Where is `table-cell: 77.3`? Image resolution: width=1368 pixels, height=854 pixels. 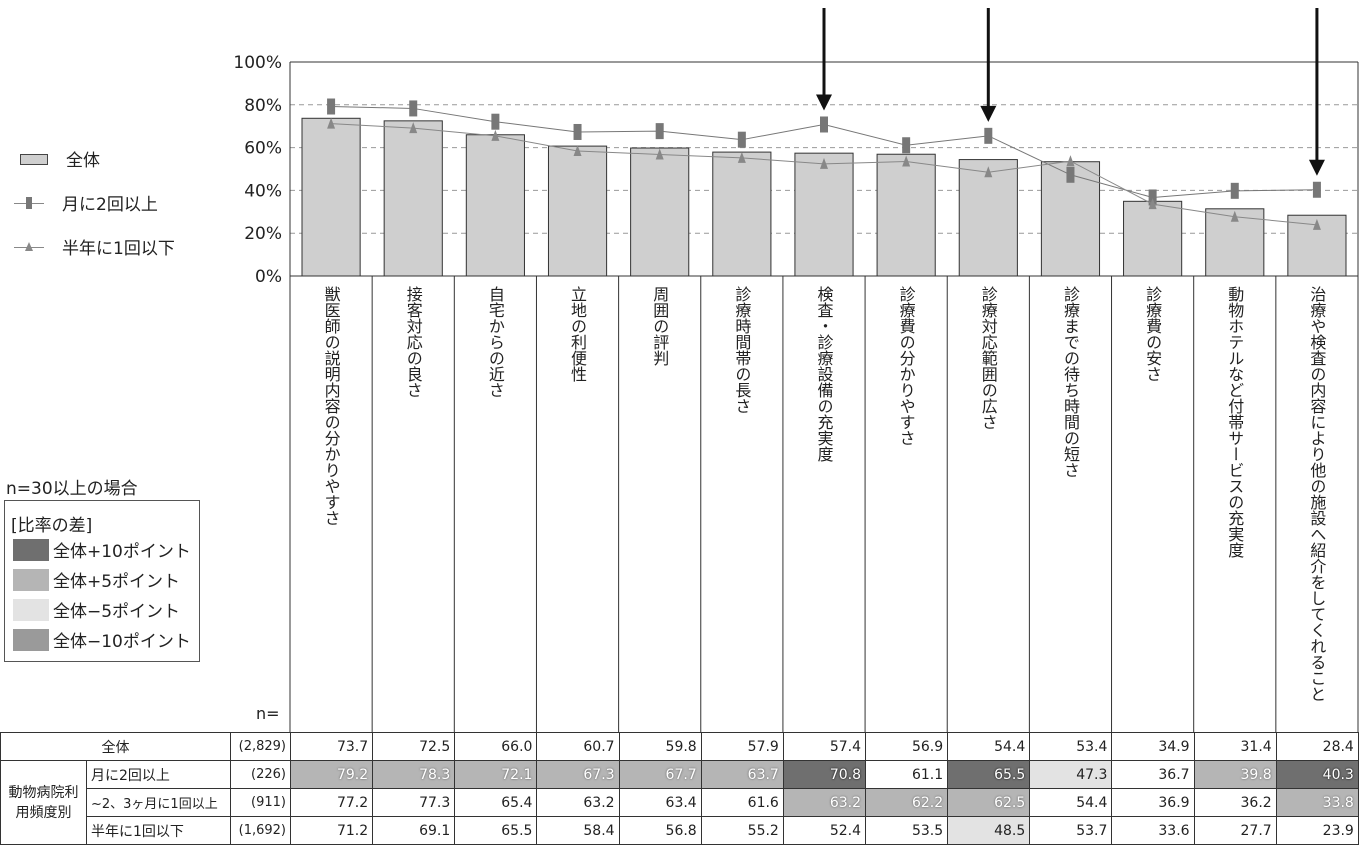 table-cell: 77.3 is located at coordinates (414, 802).